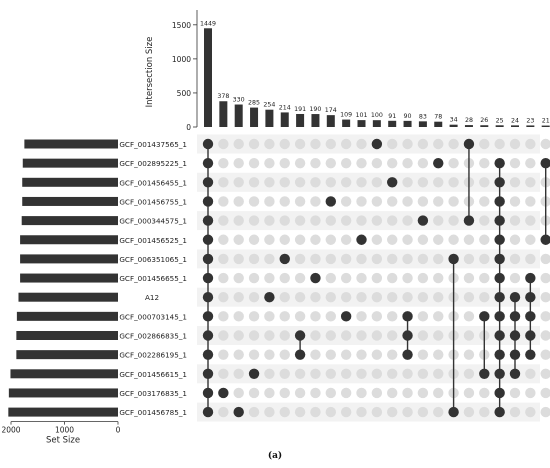 The image size is (550, 468). Describe the element at coordinates (208, 23) in the screenshot. I see `intersection-value-label: 1449` at that location.